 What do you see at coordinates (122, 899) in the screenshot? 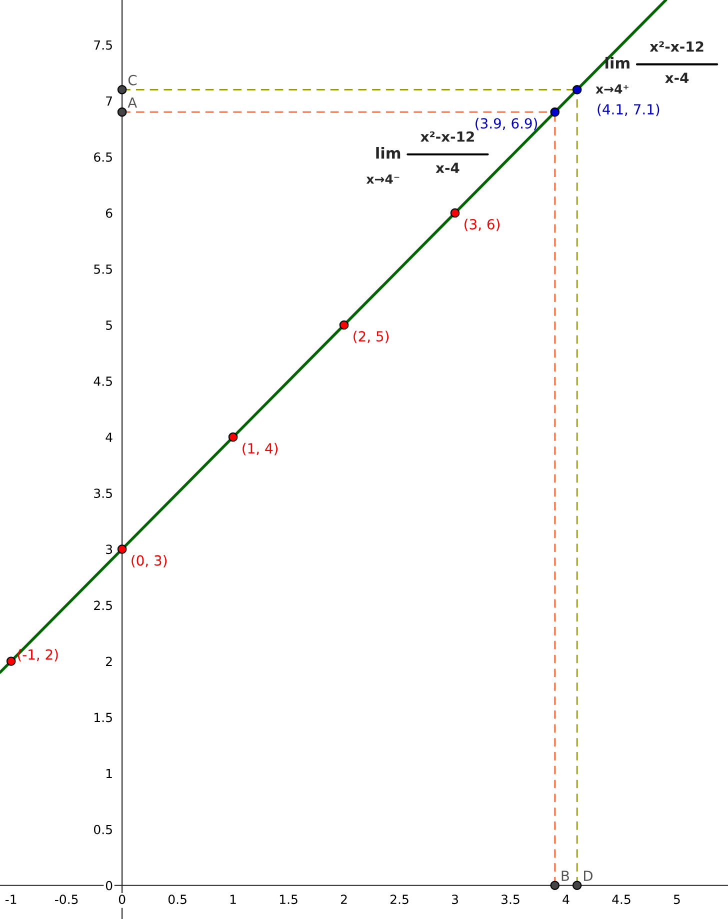
I see `x-tick-label: 0` at bounding box center [122, 899].